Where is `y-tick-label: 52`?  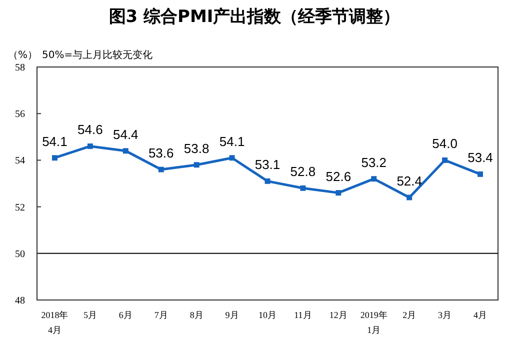
y-tick-label: 52 is located at coordinates (20, 208).